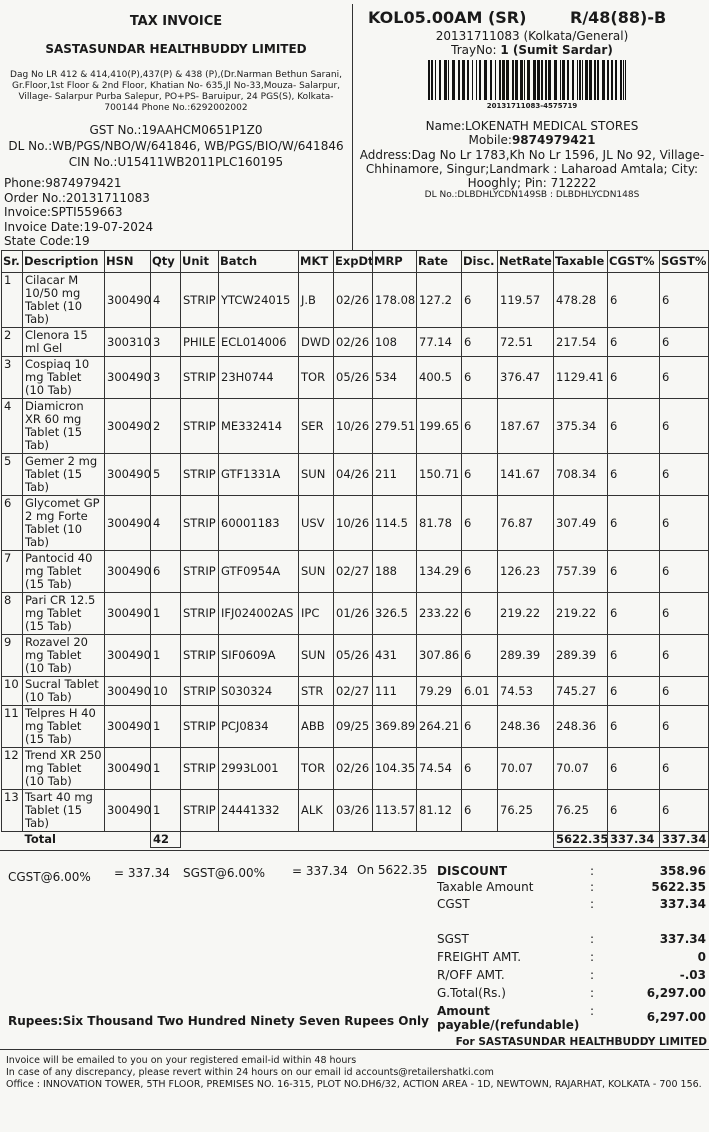 The height and width of the screenshot is (1132, 709). I want to click on cell: 74.53, so click(525, 691).